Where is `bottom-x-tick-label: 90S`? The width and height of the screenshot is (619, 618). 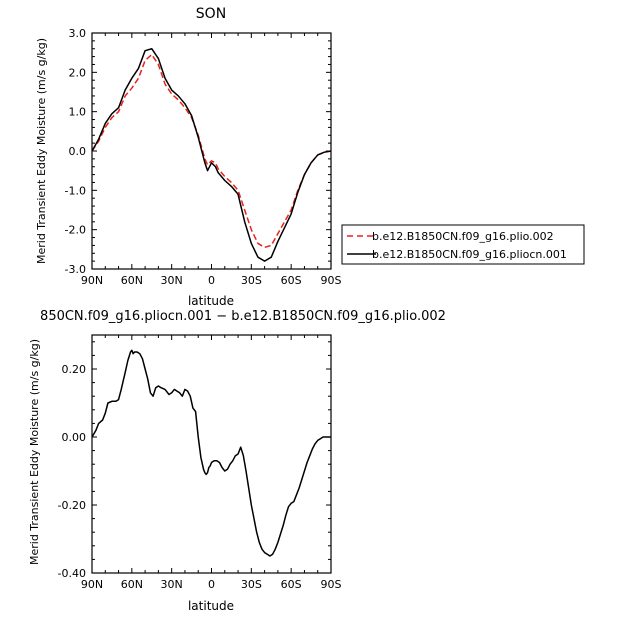 bottom-x-tick-label: 90S is located at coordinates (331, 584).